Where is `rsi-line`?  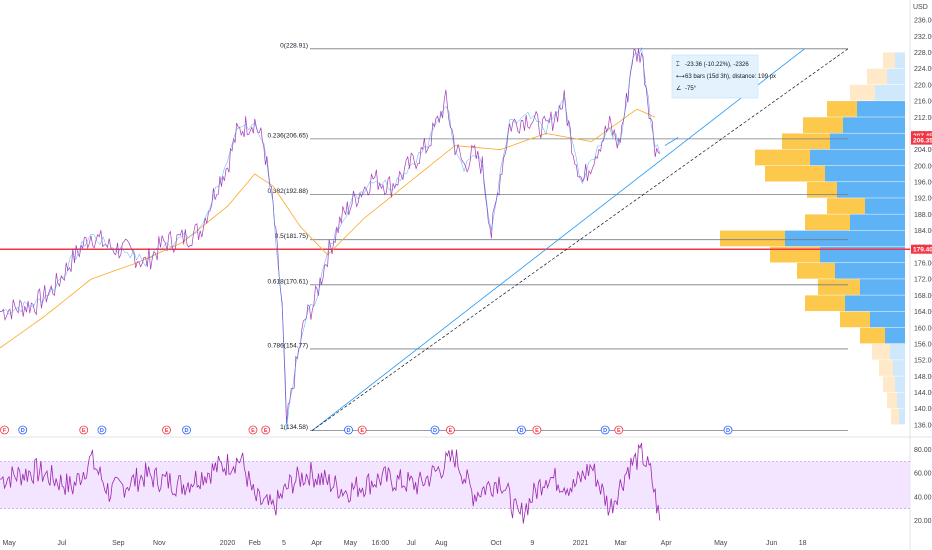
rsi-line is located at coordinates (330, 483).